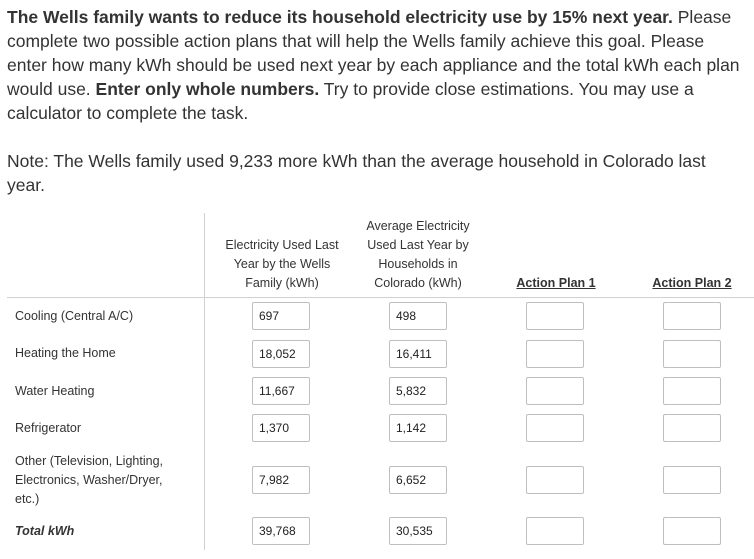  What do you see at coordinates (45, 531) in the screenshot?
I see `row-label-total: Total kWh` at bounding box center [45, 531].